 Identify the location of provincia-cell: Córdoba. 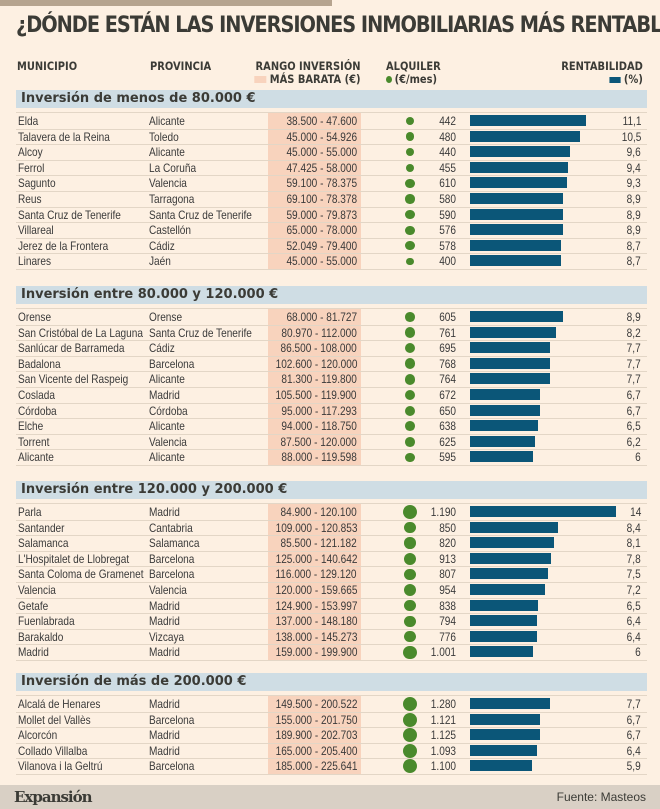
(168, 410).